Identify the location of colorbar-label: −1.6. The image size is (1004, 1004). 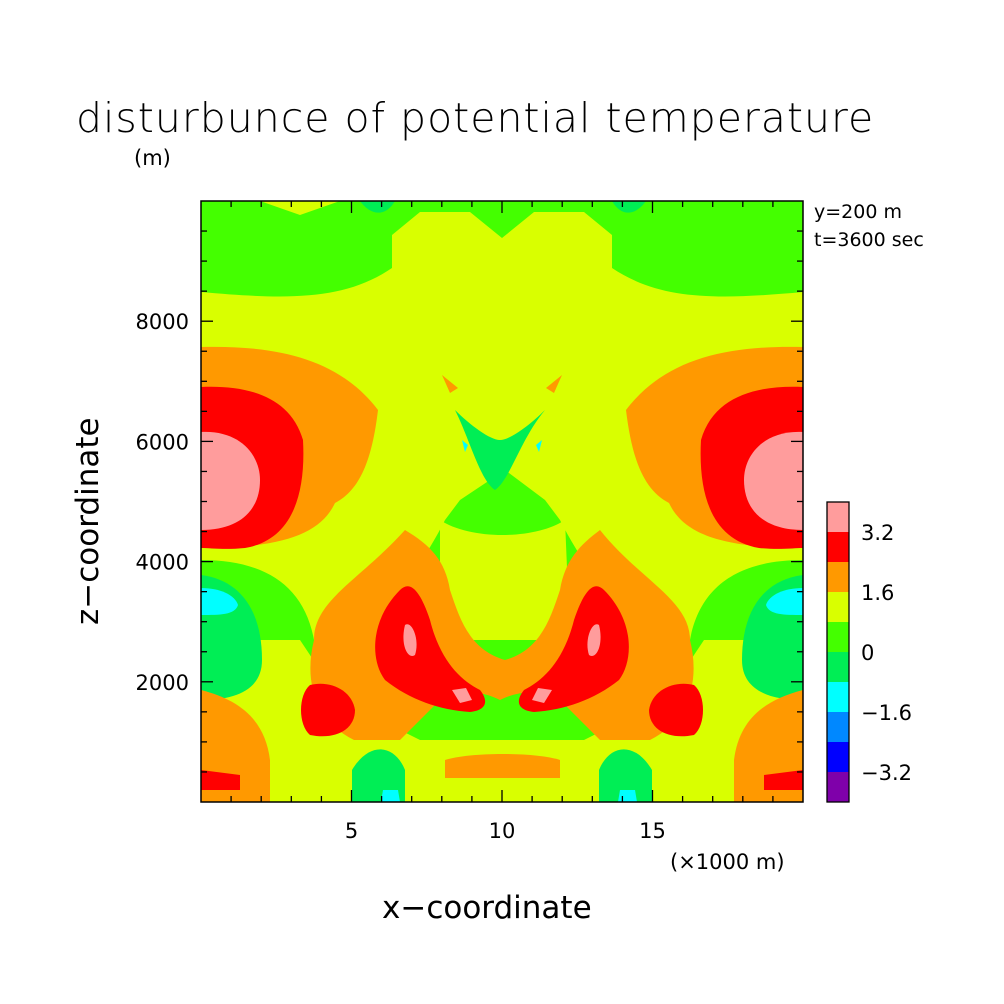
(886, 713).